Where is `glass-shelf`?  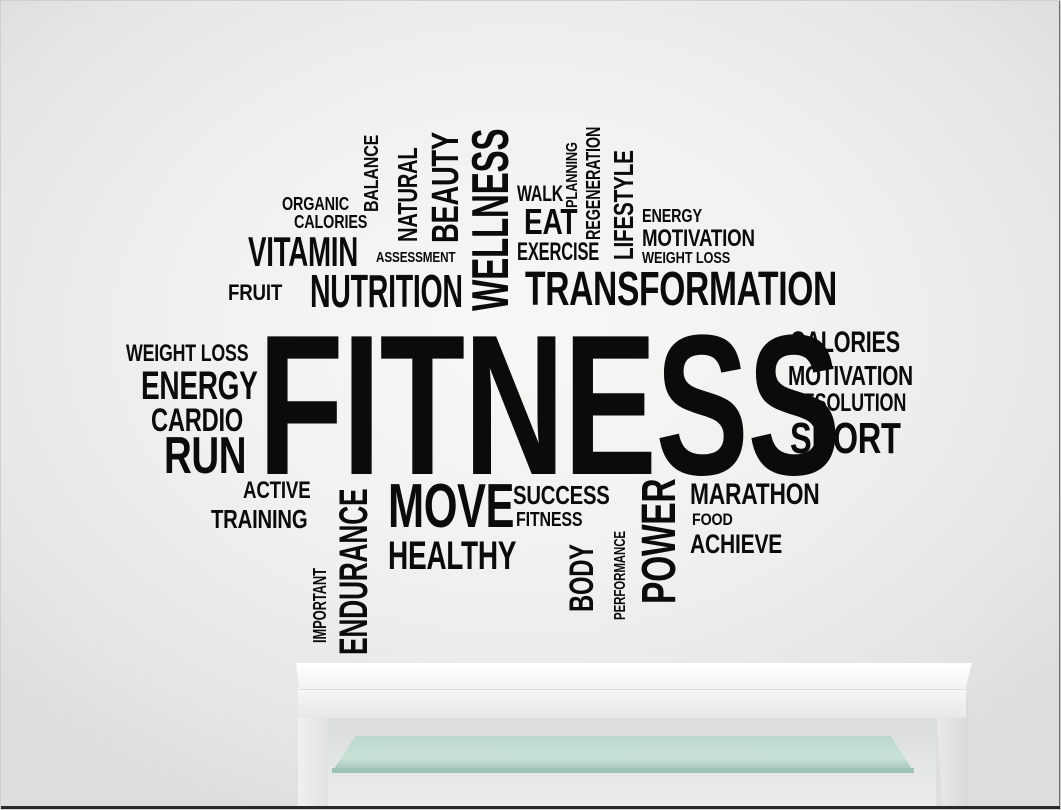 glass-shelf is located at coordinates (623, 754).